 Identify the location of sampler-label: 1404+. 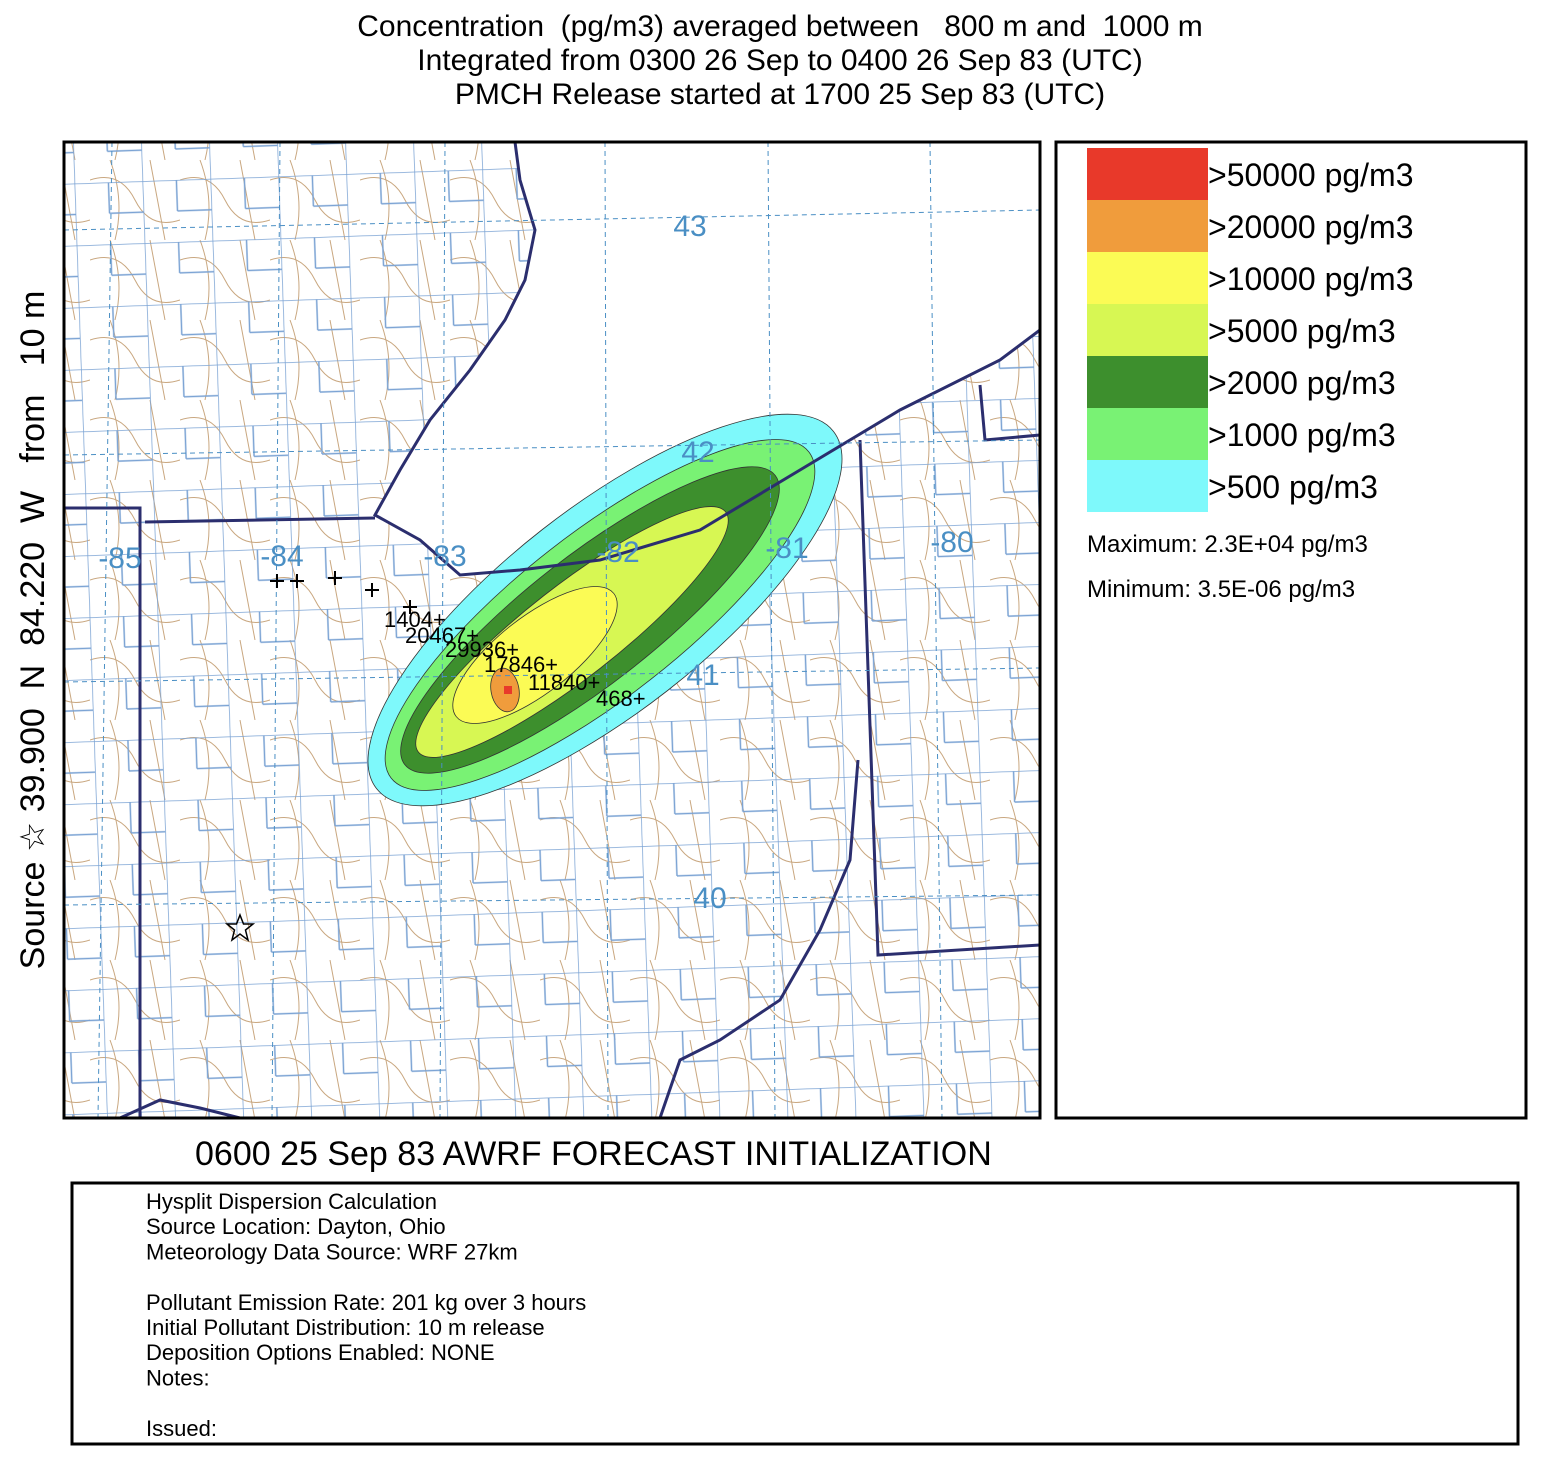
(415, 619).